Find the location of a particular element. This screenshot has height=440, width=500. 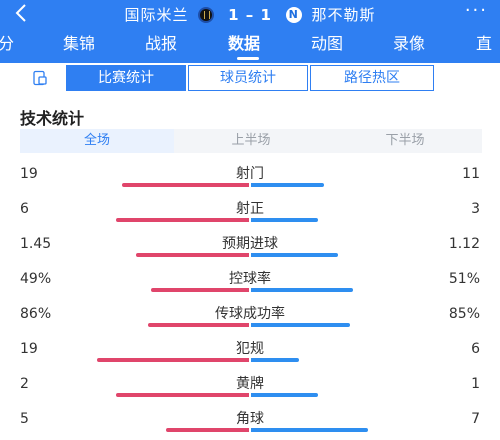

stat-row: 19 射门 11 is located at coordinates (250, 183).